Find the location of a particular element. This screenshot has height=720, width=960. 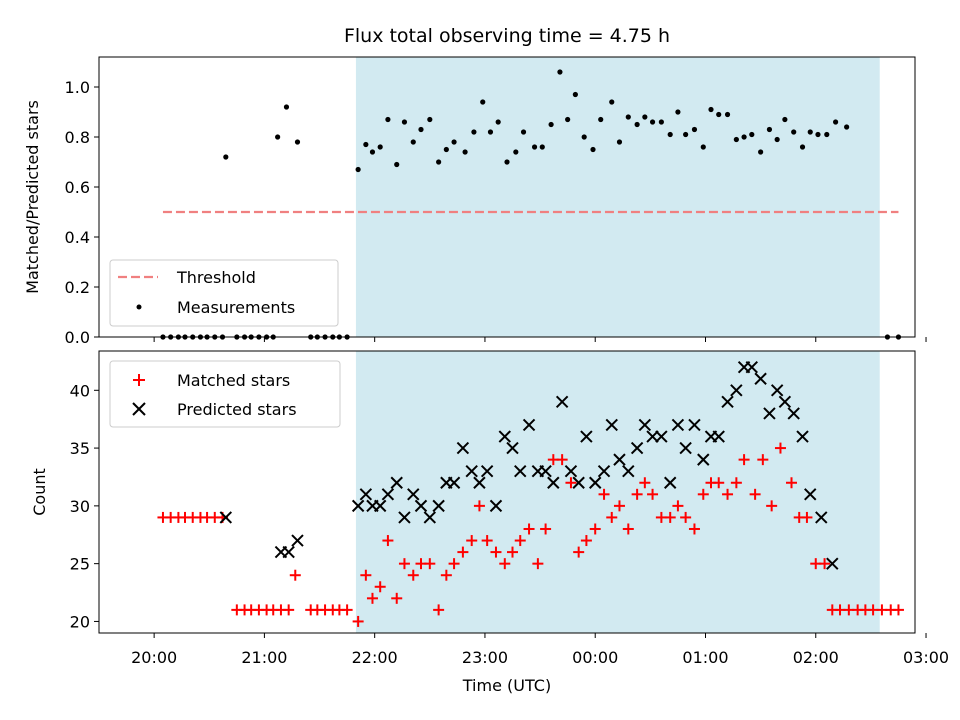

threshold-legend-label: Threshold is located at coordinates (216, 277).